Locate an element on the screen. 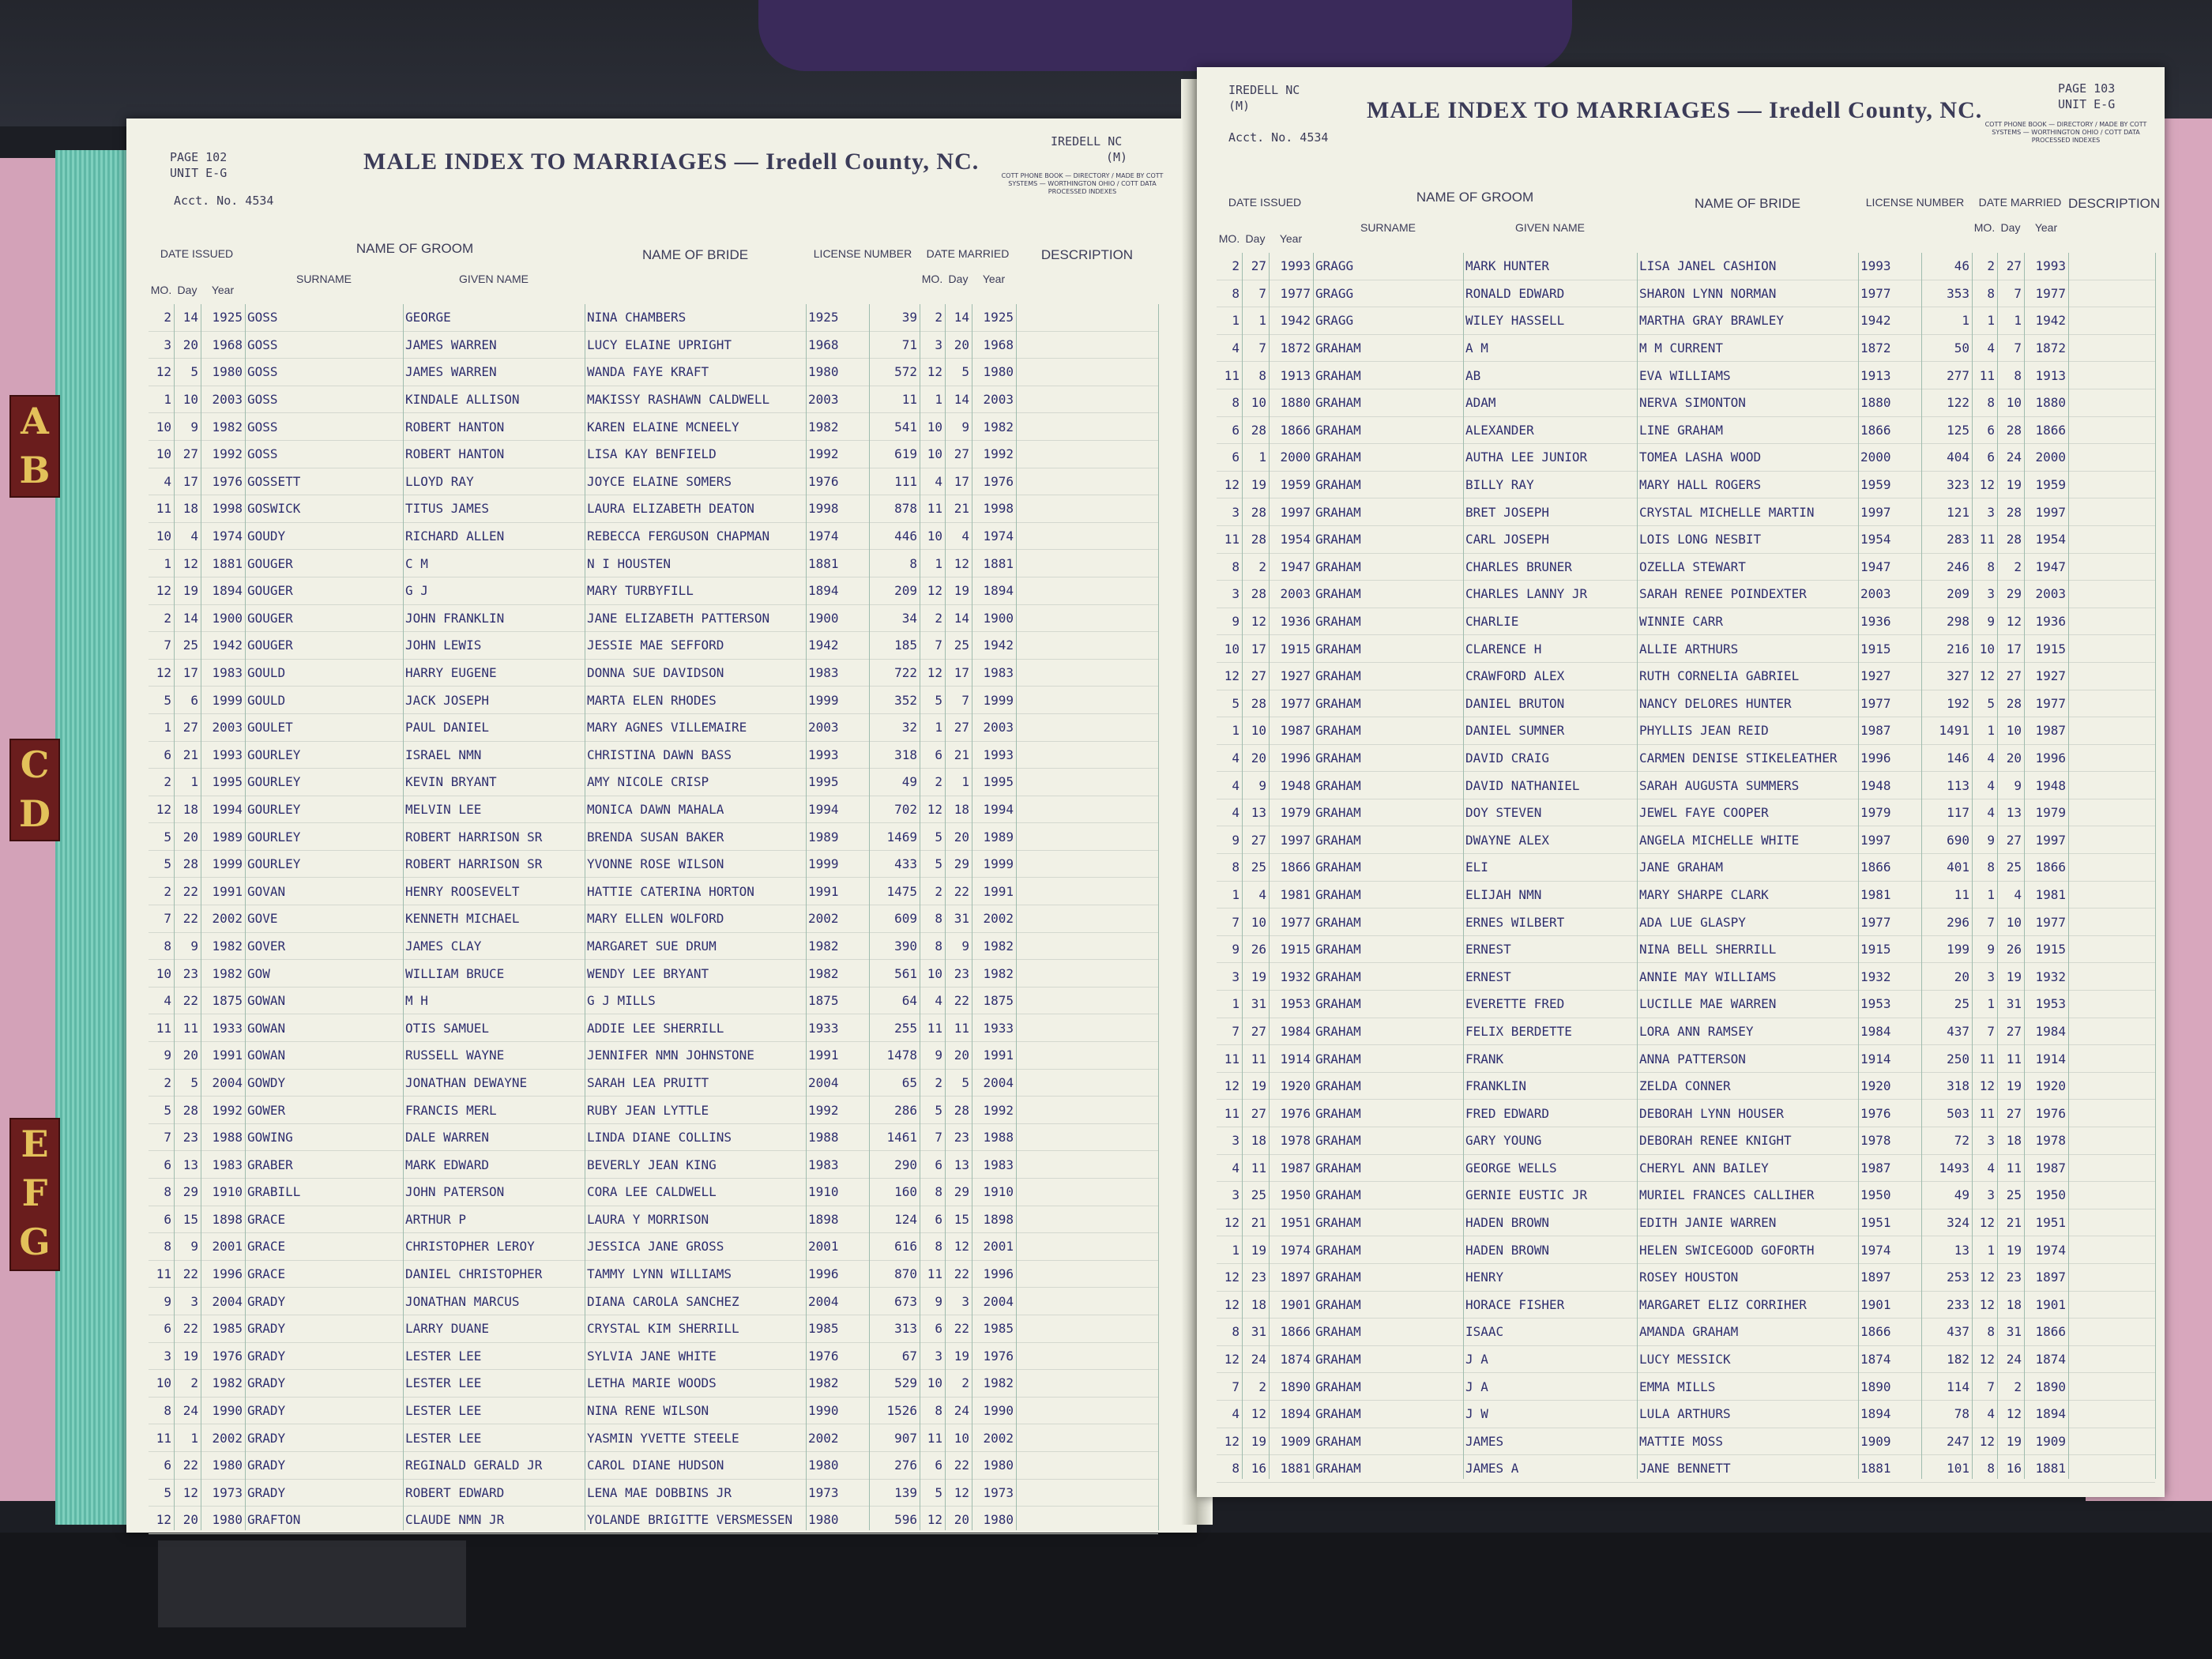 This screenshot has width=2212, height=1659. groom-given-name: WILLIAM BRUCE is located at coordinates (455, 973).